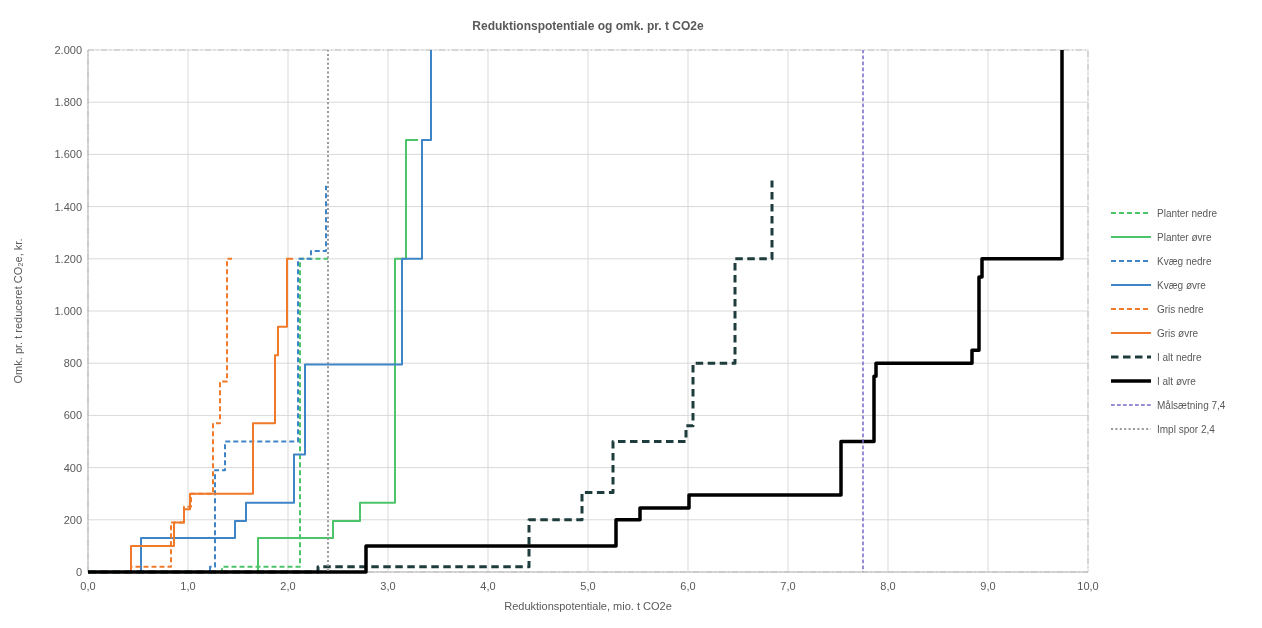 The width and height of the screenshot is (1262, 628). What do you see at coordinates (88, 586) in the screenshot?
I see `x-tick-label: 0,0` at bounding box center [88, 586].